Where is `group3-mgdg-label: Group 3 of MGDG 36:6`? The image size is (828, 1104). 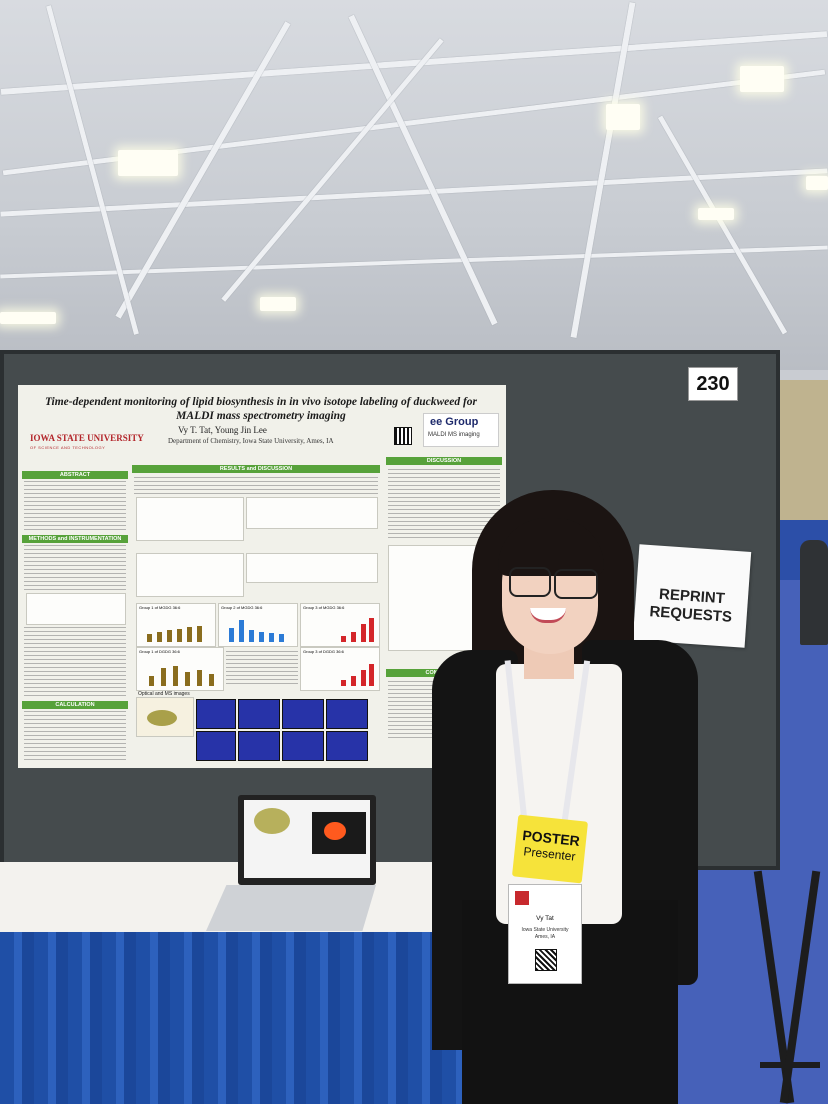
group3-mgdg-label: Group 3 of MGDG 36:6 is located at coordinates (324, 607).